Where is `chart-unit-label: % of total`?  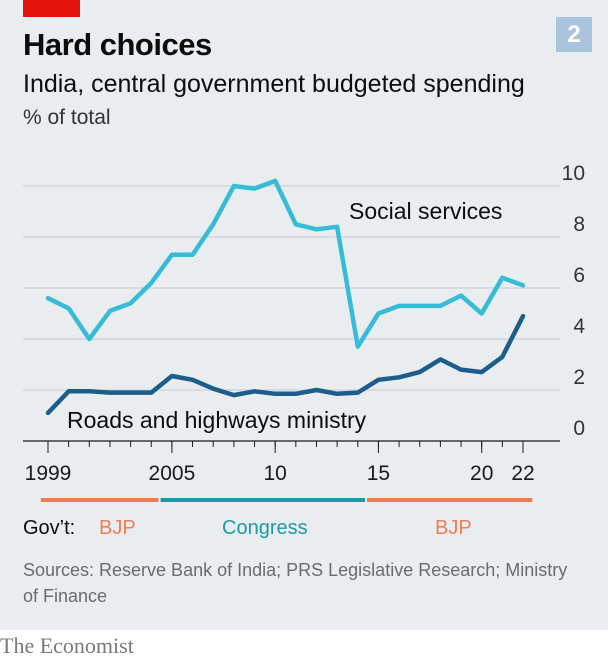 chart-unit-label: % of total is located at coordinates (67, 117).